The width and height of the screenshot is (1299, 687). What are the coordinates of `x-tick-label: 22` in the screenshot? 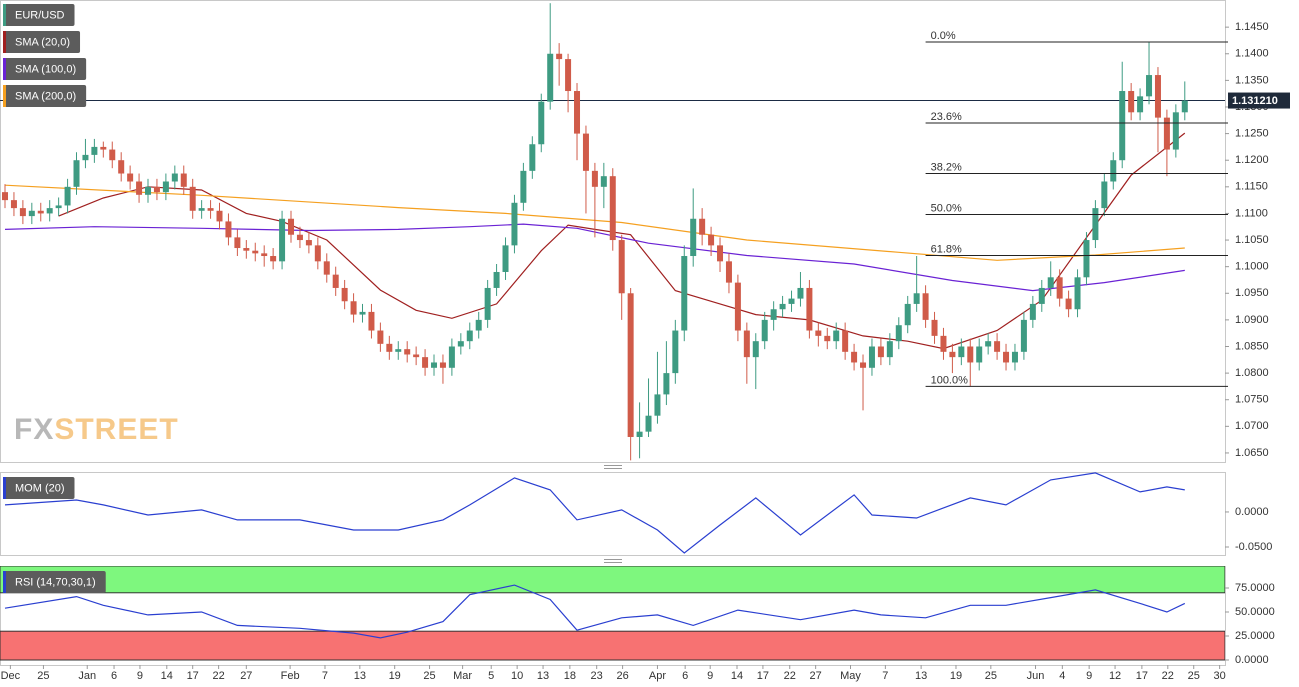 It's located at (1168, 676).